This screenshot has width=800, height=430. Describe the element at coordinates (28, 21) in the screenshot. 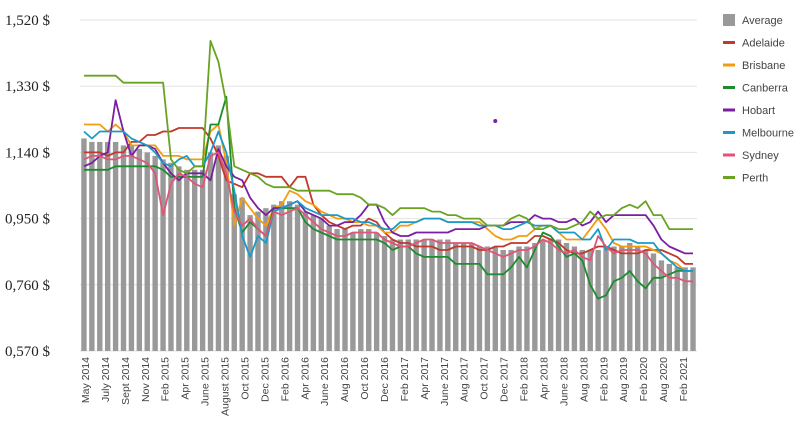

I see `y-tick-label: 1,520 $` at that location.